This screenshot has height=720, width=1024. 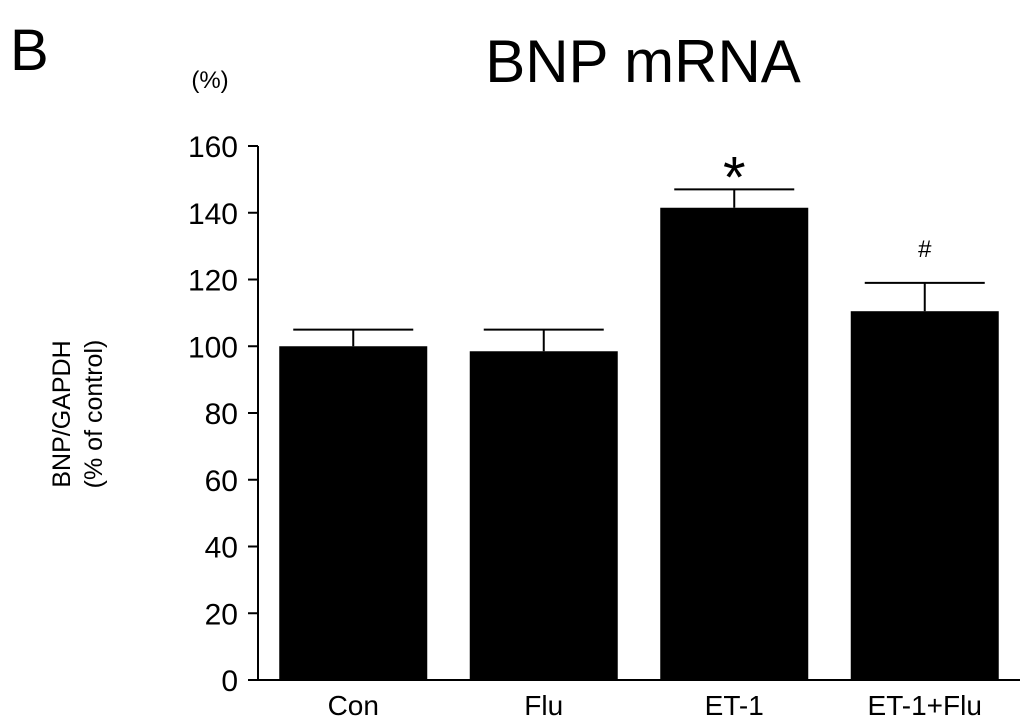 I want to click on x-category-label: ET-1, so click(x=734, y=705).